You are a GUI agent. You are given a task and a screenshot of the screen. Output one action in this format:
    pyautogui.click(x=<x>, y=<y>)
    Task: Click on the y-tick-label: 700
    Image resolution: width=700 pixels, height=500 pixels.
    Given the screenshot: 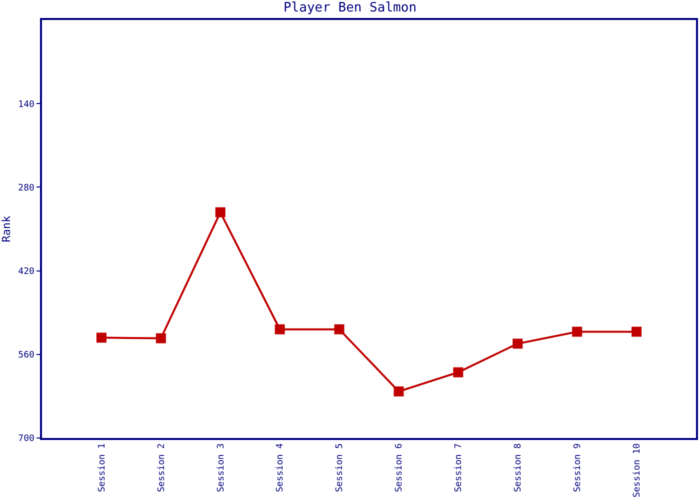 What is the action you would take?
    pyautogui.click(x=26, y=439)
    